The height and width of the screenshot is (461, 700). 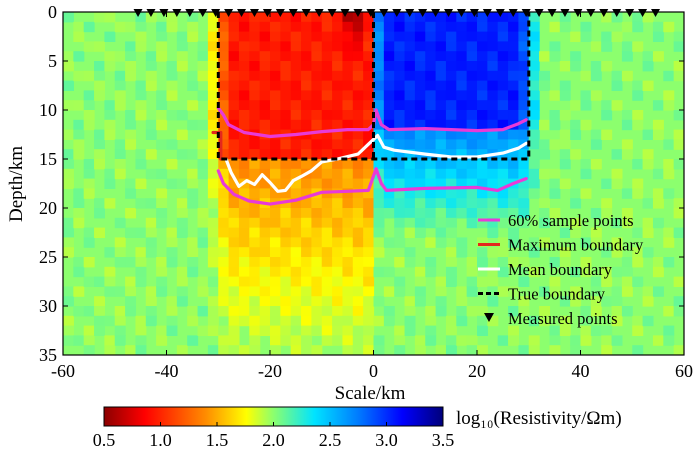 What do you see at coordinates (557, 294) in the screenshot?
I see `legend-label: True boundary` at bounding box center [557, 294].